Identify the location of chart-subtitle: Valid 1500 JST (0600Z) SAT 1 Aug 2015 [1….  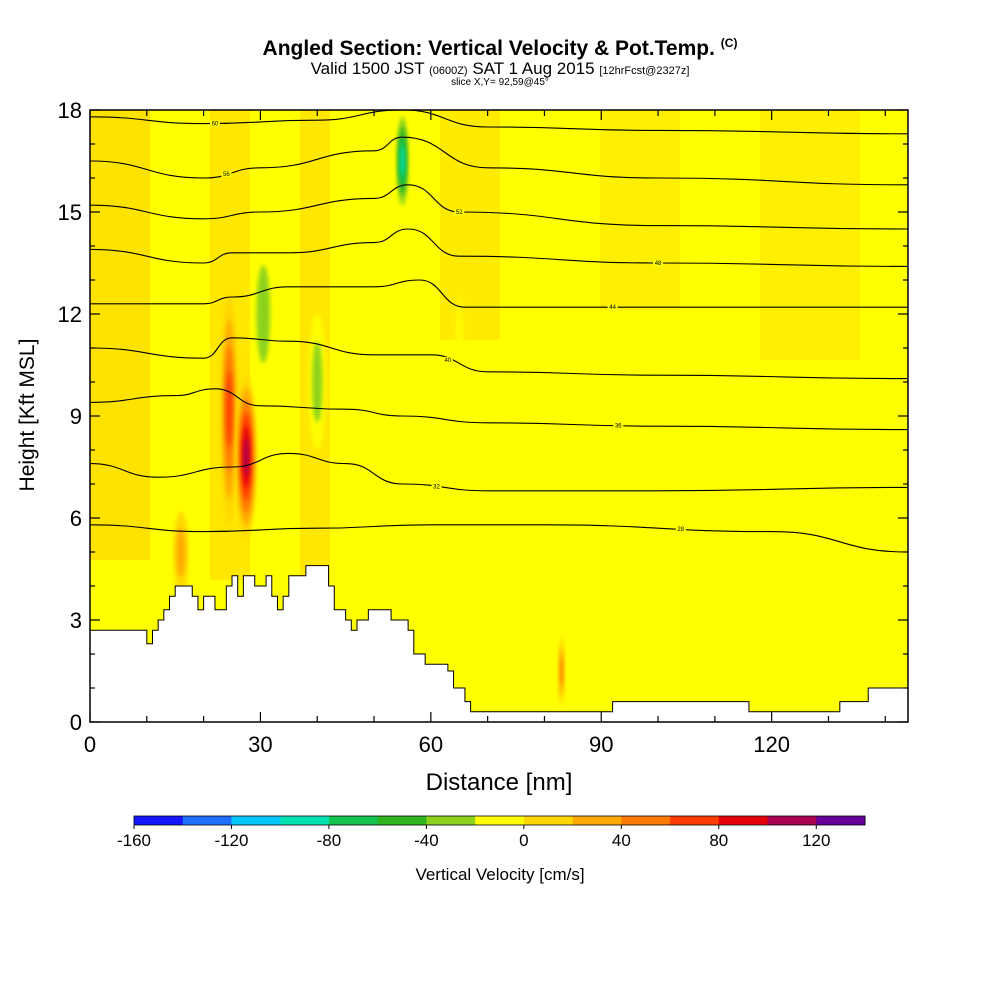
(500, 69).